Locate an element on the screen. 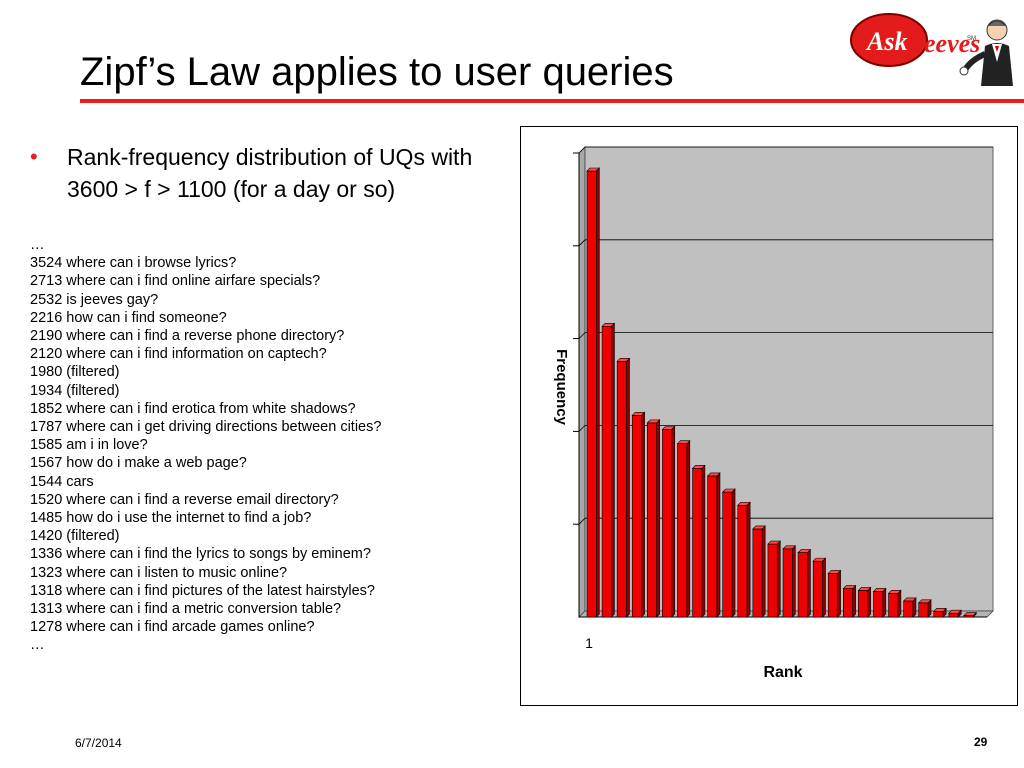 This screenshot has height=768, width=1024. logo-text-jeeves: Jeeves is located at coordinates (945, 43).